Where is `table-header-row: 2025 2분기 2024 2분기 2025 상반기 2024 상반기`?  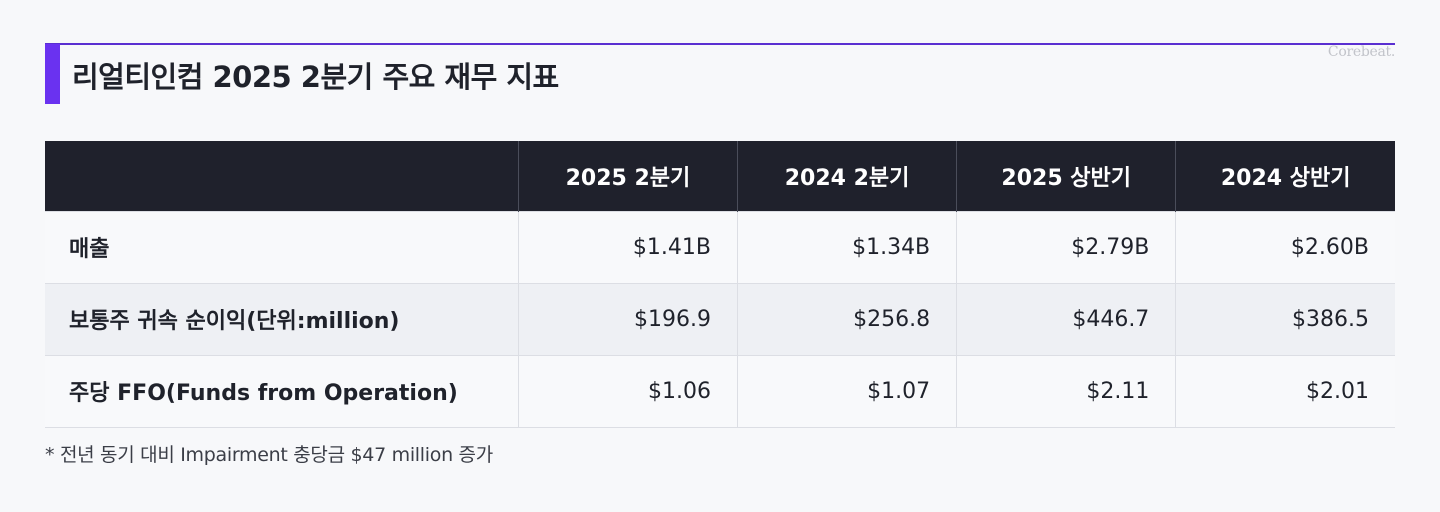 table-header-row: 2025 2분기 2024 2분기 2025 상반기 2024 상반기 is located at coordinates (720, 176).